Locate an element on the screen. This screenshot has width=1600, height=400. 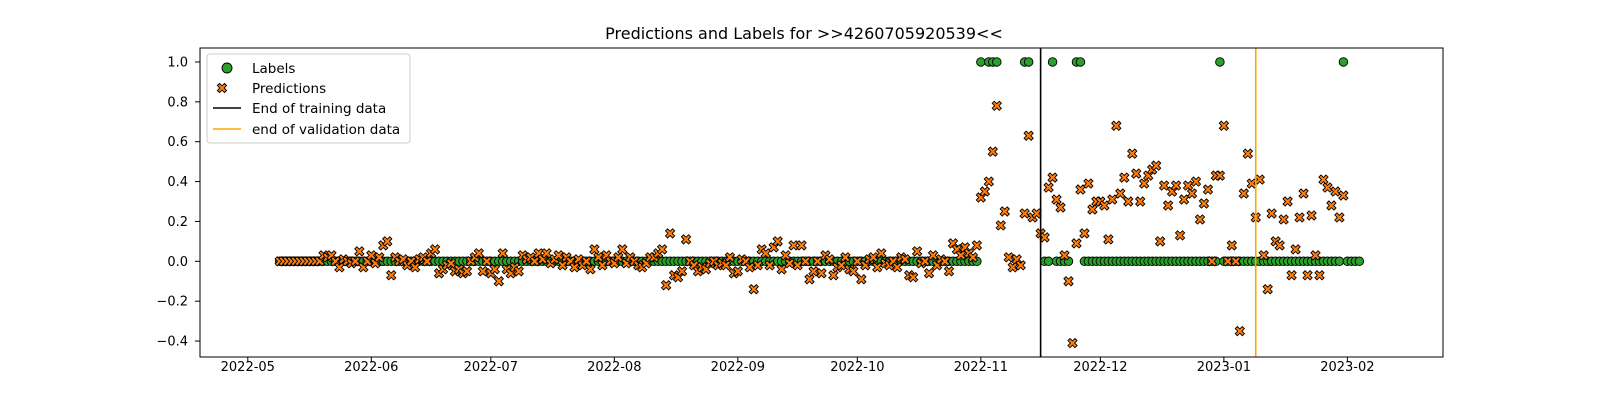
y-tick-label: 0.4 is located at coordinates (177, 182).